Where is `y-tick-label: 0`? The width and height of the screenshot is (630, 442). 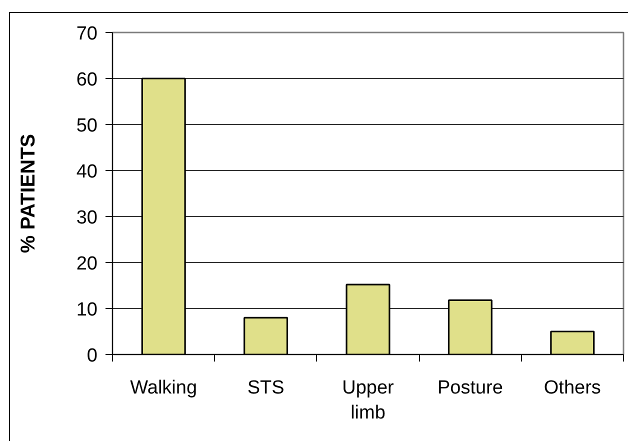
y-tick-label: 0 is located at coordinates (92, 356).